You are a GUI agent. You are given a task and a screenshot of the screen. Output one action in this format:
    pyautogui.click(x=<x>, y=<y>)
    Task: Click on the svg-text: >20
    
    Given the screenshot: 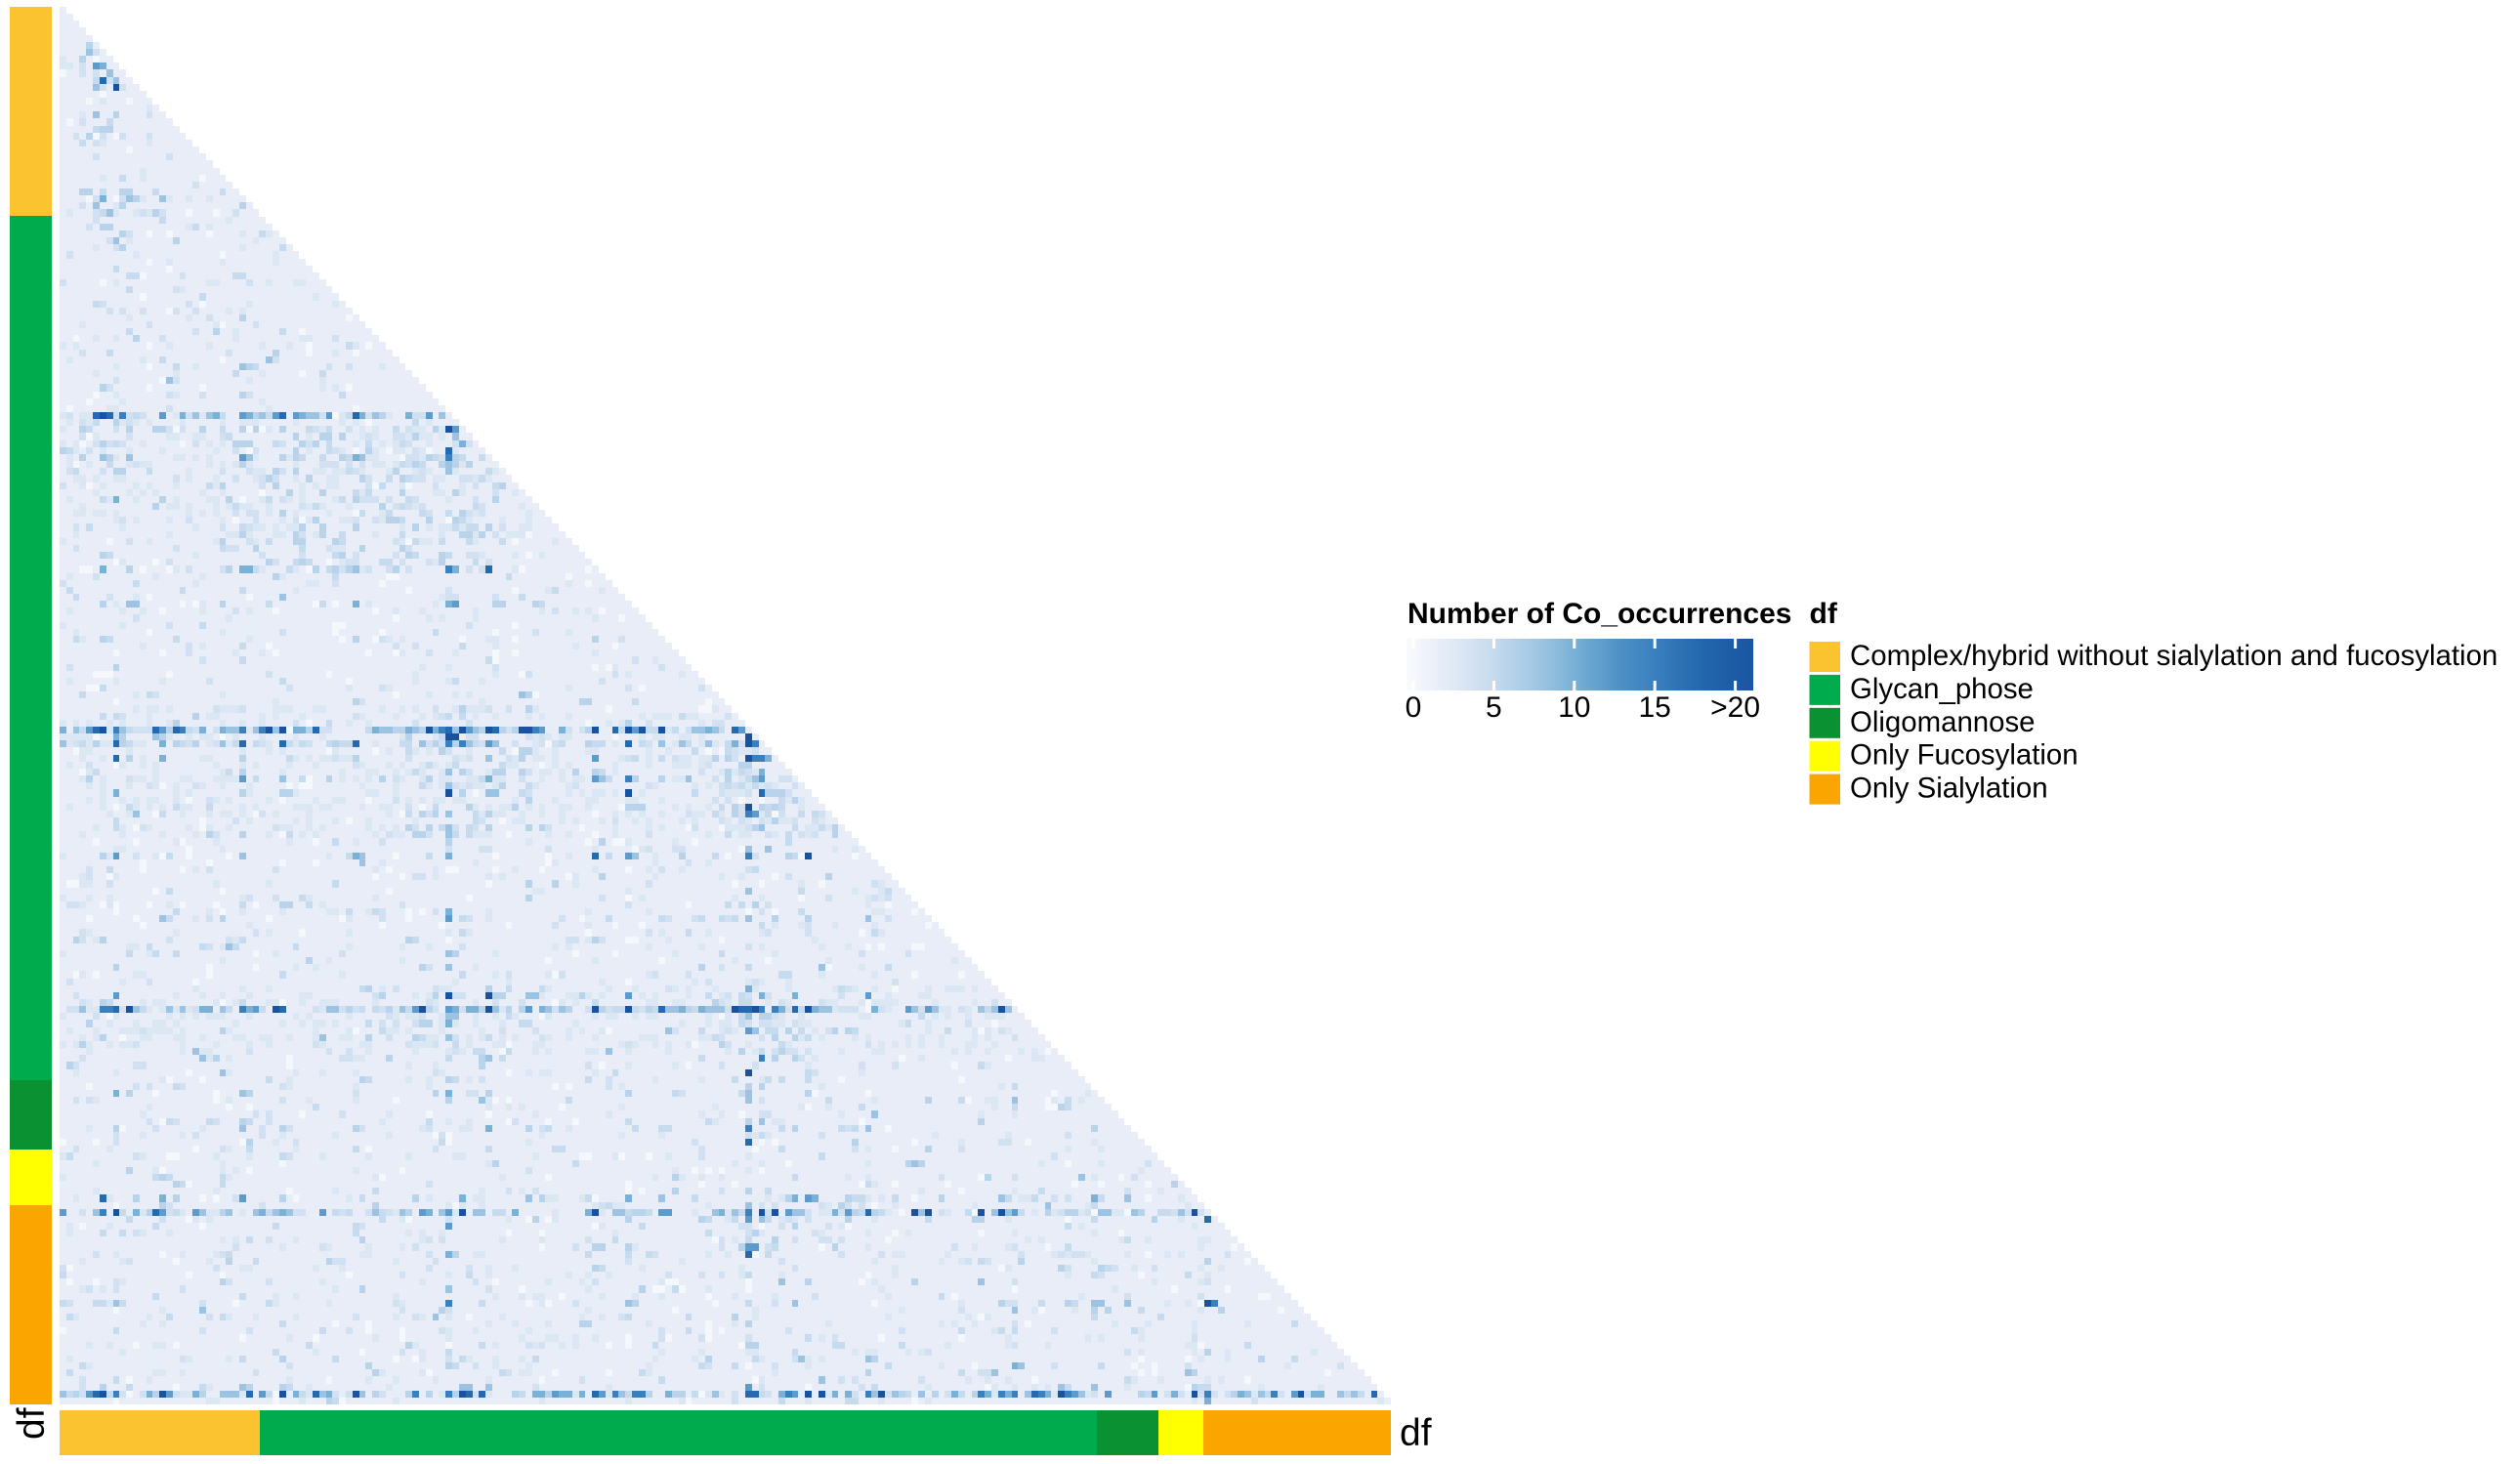 What is the action you would take?
    pyautogui.click(x=1735, y=707)
    